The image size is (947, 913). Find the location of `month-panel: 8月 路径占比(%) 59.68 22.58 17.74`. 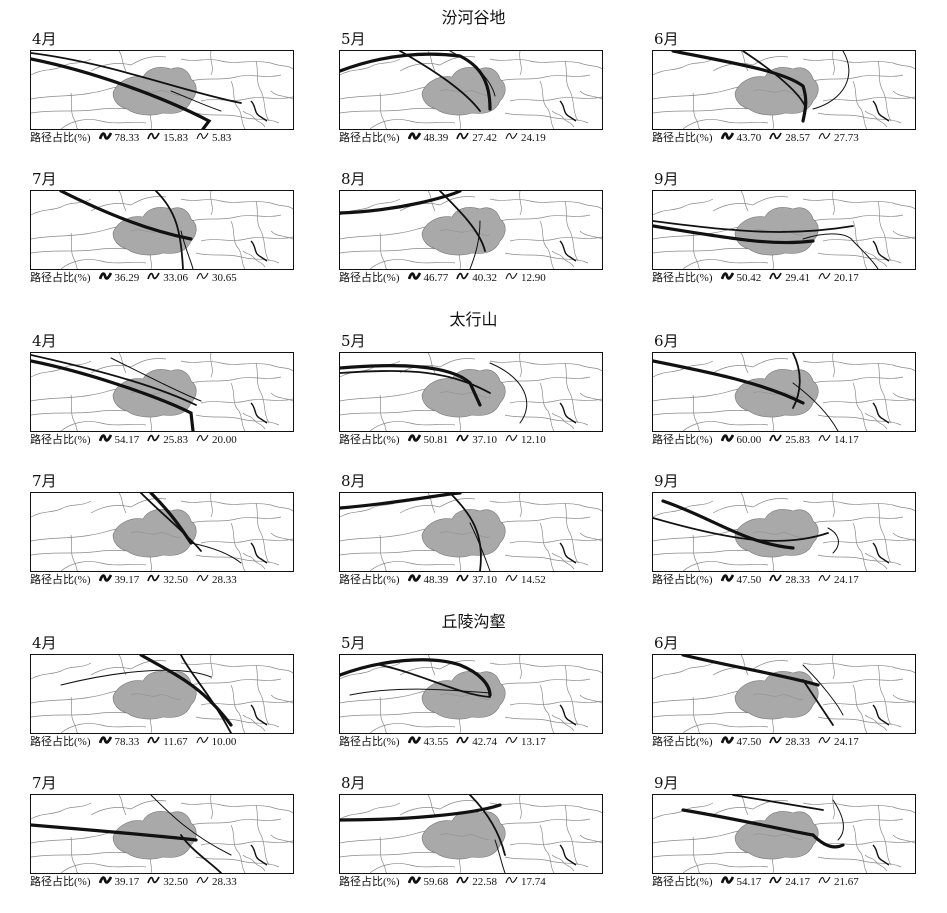

month-panel: 8月 路径占比(%) 59.68 22.58 17.74 is located at coordinates (471, 831).